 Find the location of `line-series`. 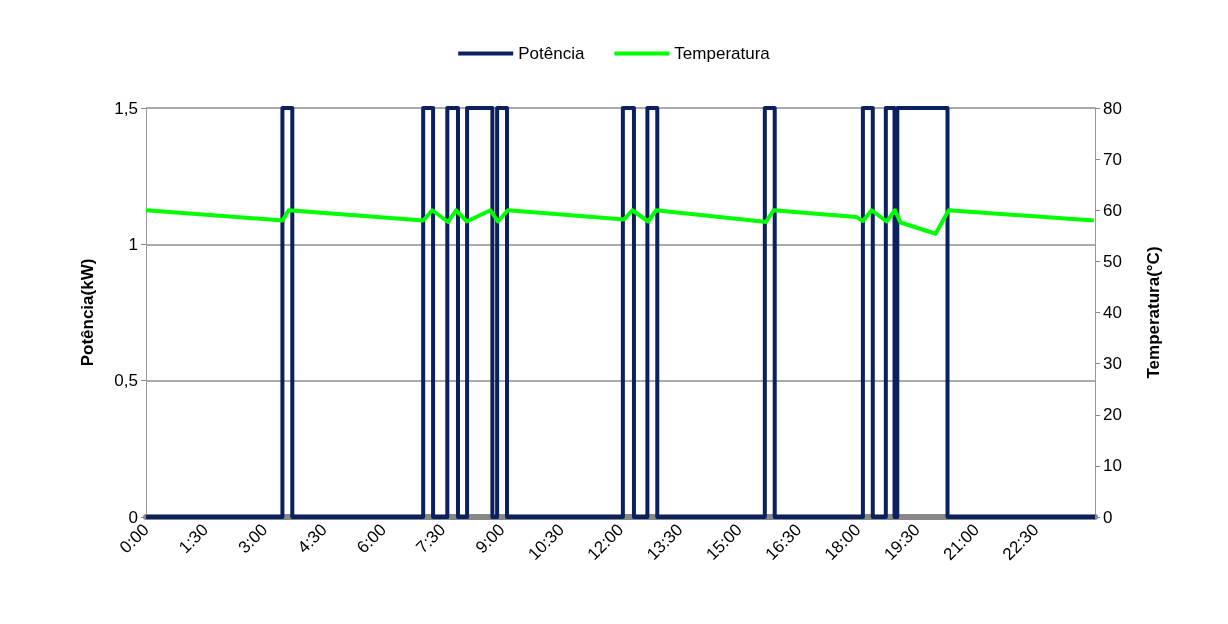

line-series is located at coordinates (620, 222).